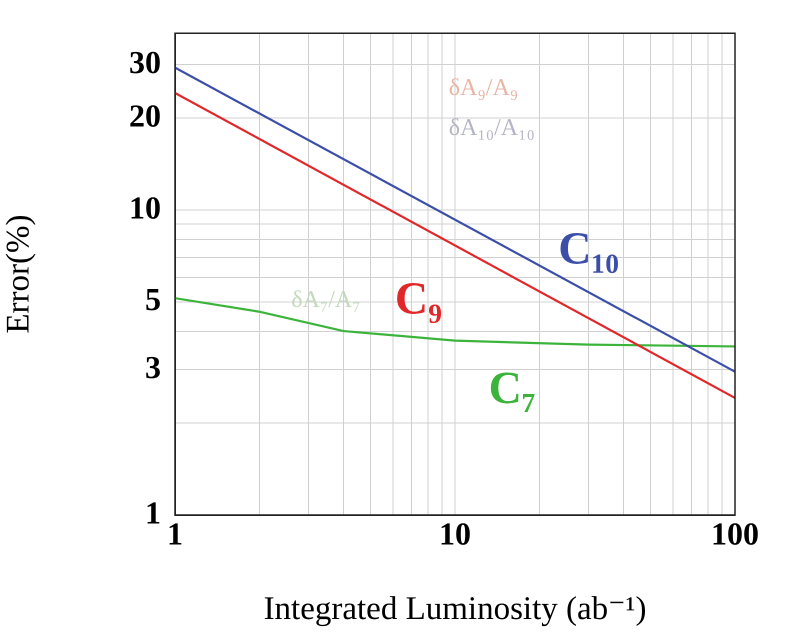 The height and width of the screenshot is (634, 798). What do you see at coordinates (455, 608) in the screenshot?
I see `x-axis-title: Integrated Luminosity (ab⁻¹)` at bounding box center [455, 608].